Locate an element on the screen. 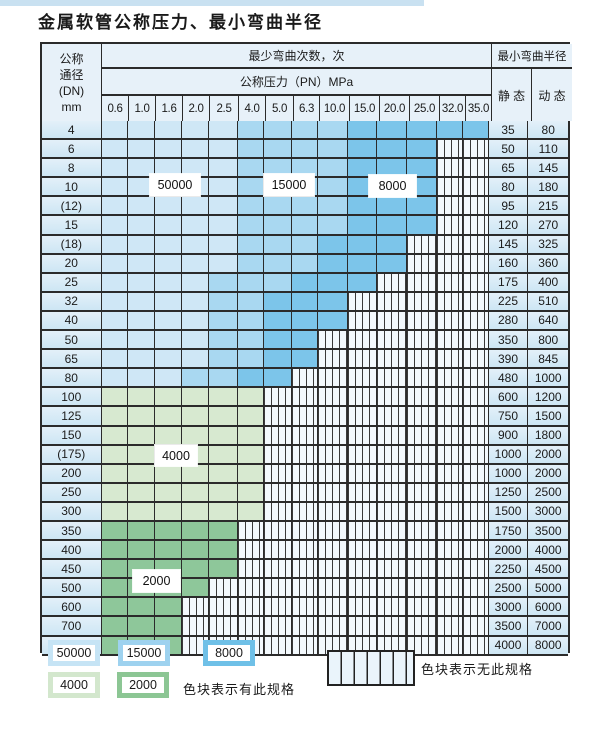 This screenshot has width=600, height=743. legend-has-spec-text: 色块表示有此规格 is located at coordinates (239, 689).